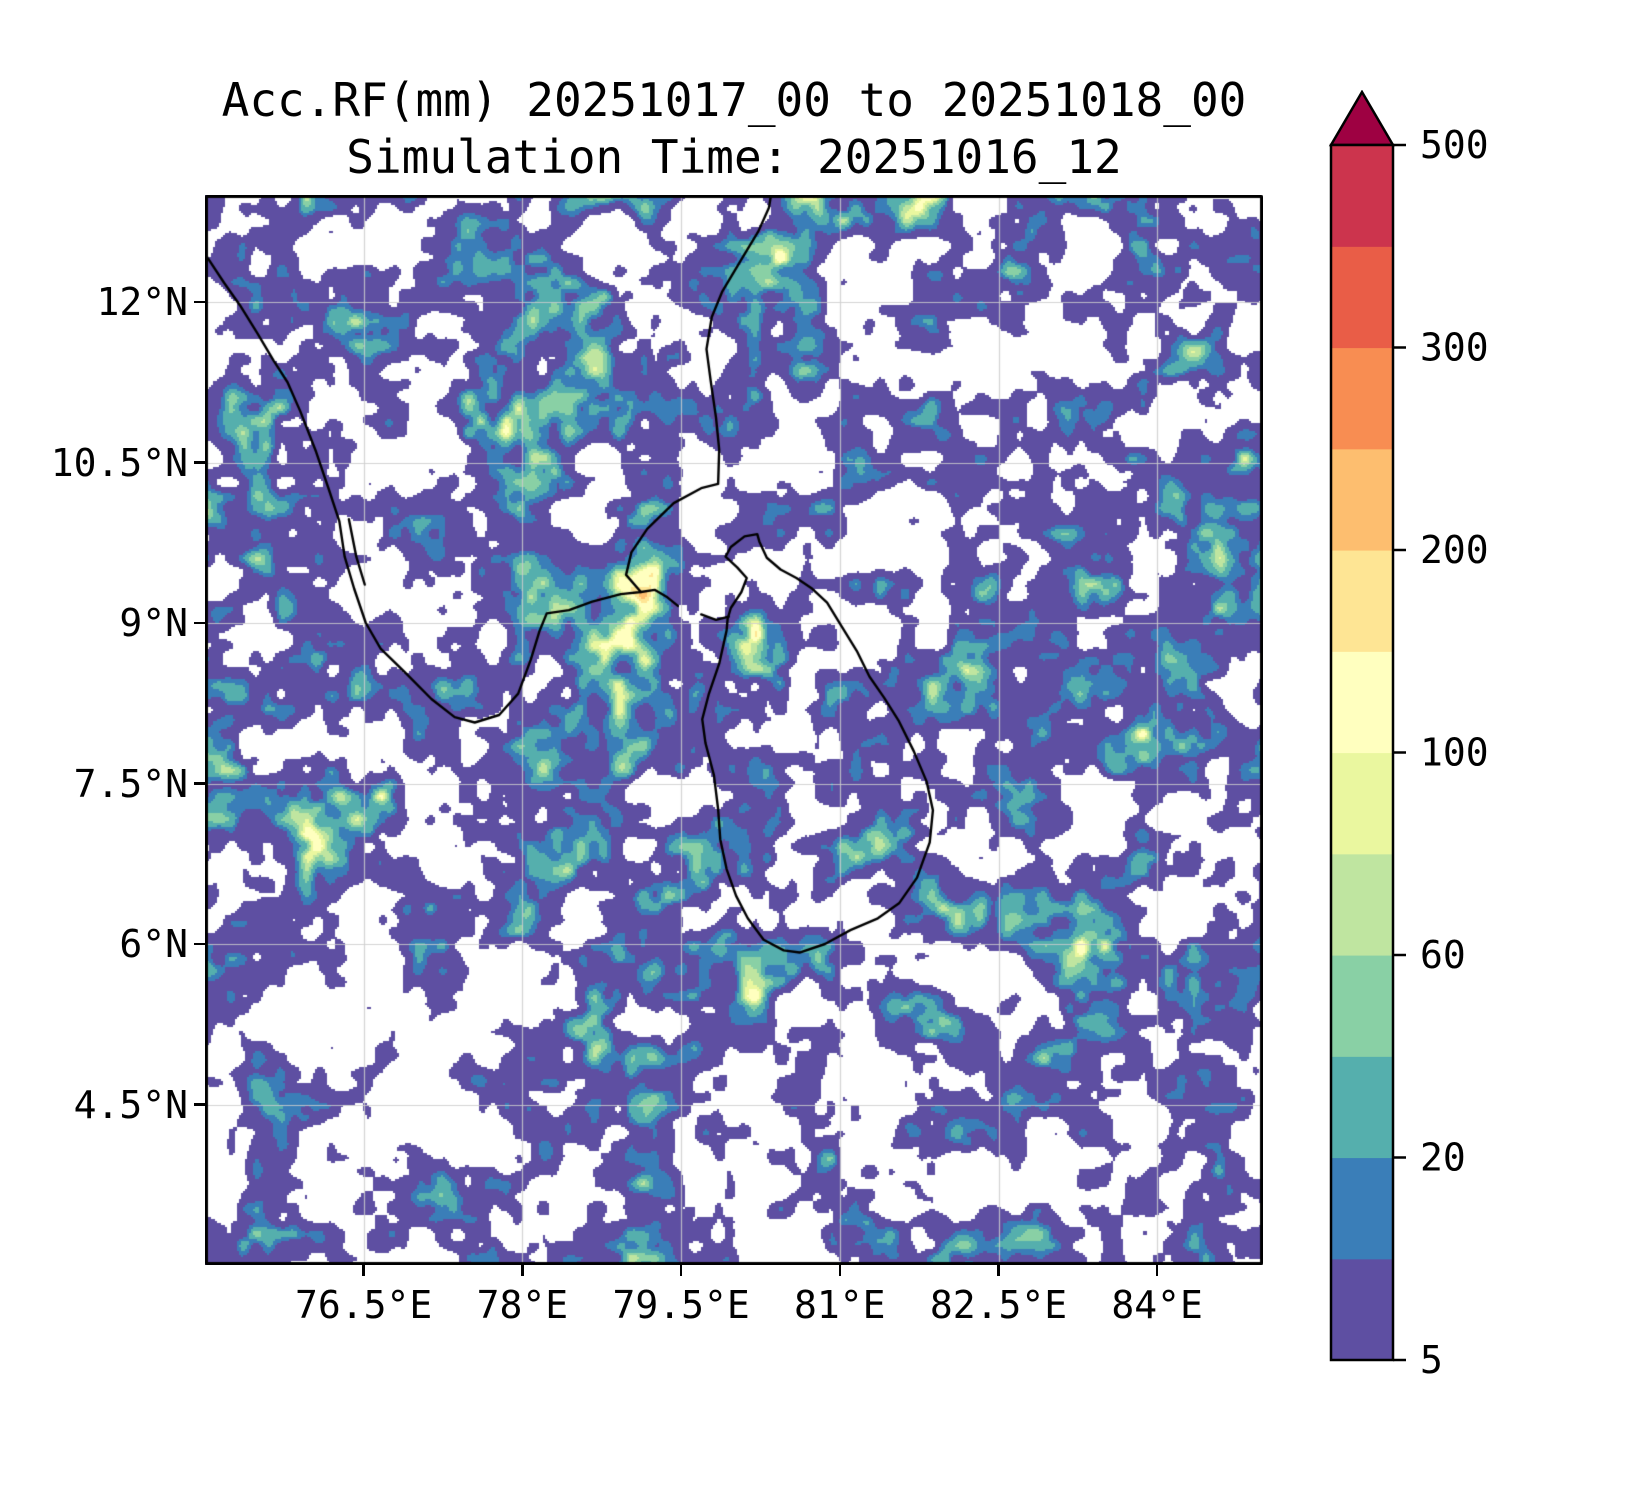 The image size is (1650, 1500). I want to click on colorbar-extend-arrow, so click(1362, 118).